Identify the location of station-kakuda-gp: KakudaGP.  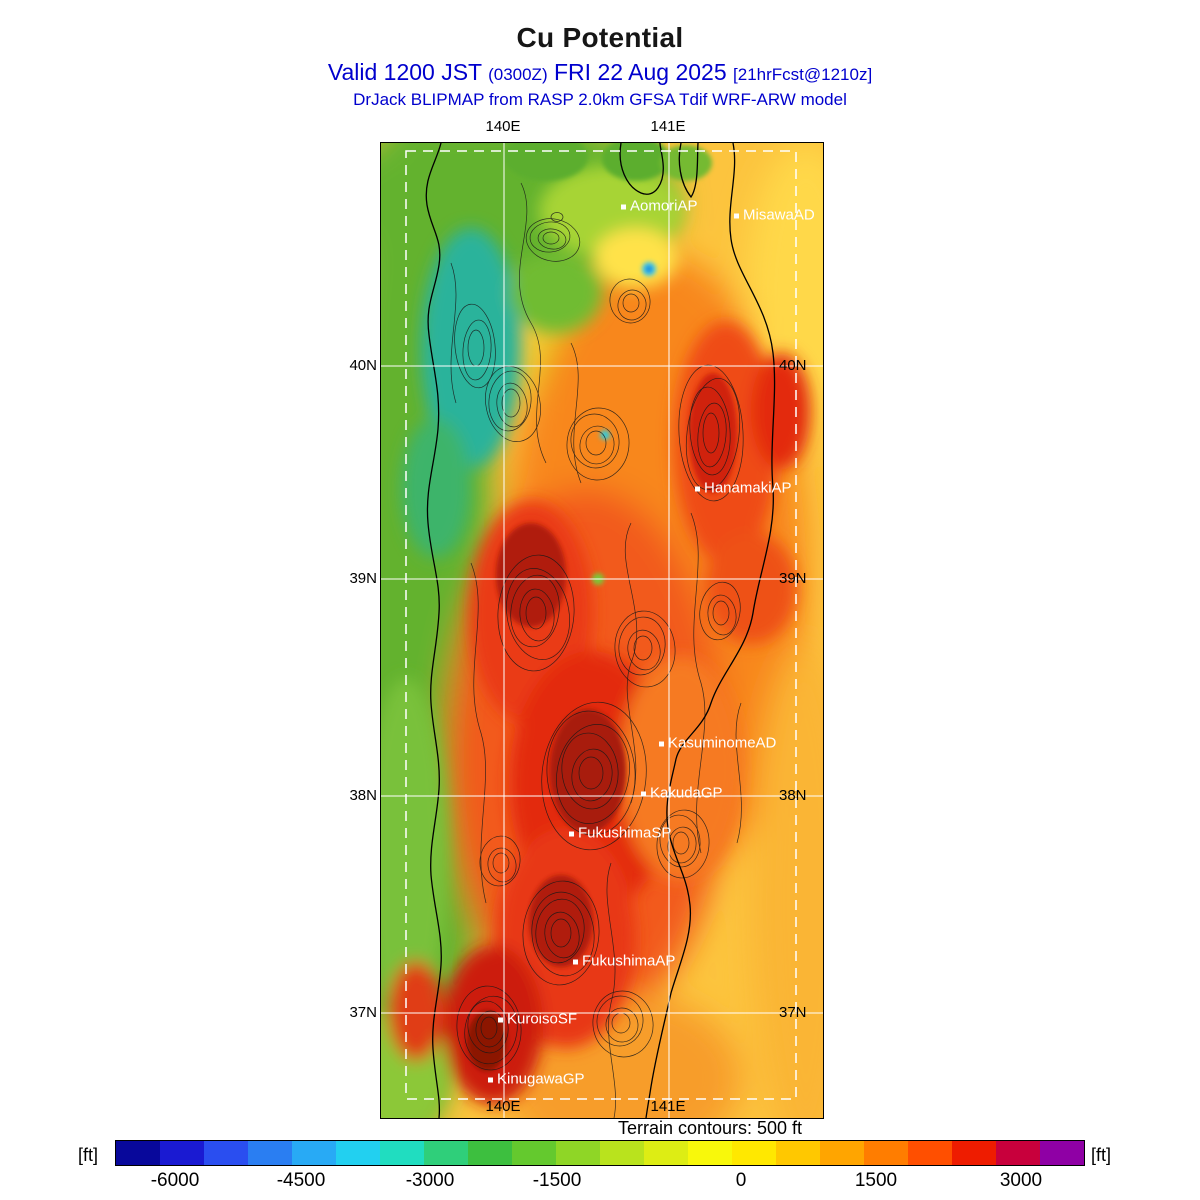
(682, 793).